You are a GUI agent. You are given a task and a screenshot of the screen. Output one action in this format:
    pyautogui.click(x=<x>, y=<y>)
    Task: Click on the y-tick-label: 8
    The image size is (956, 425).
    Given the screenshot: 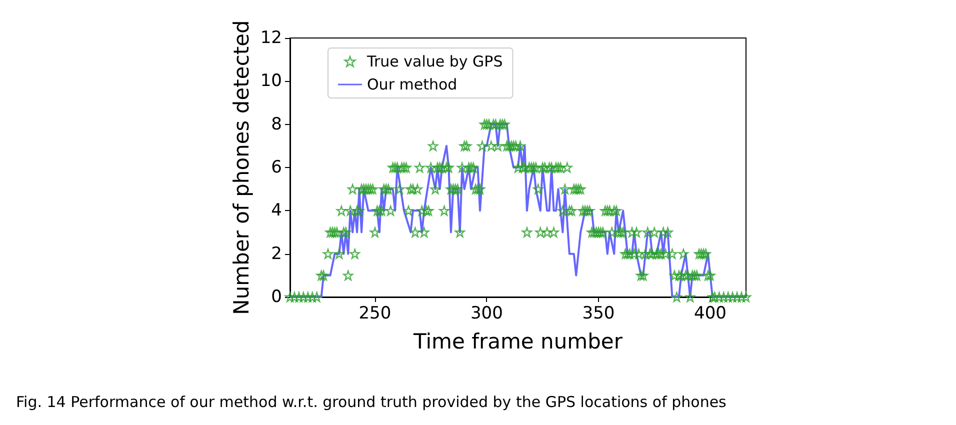 What is the action you would take?
    pyautogui.click(x=276, y=124)
    